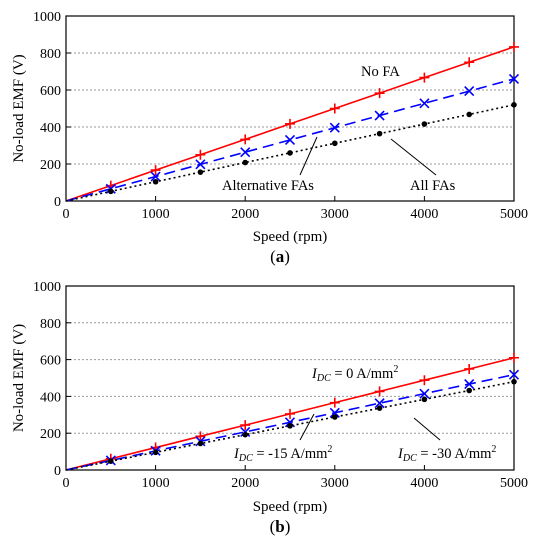 The height and width of the screenshot is (550, 536). Describe the element at coordinates (280, 256) in the screenshot. I see `panel-label: (a)` at that location.